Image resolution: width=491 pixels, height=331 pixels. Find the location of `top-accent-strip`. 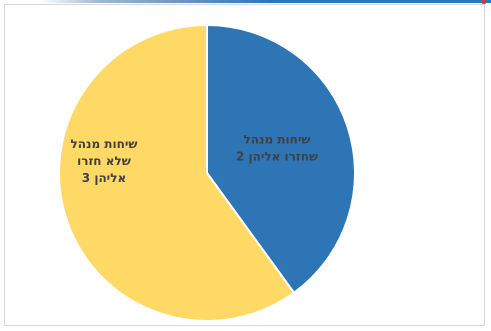

top-accent-strip is located at coordinates (245, 1).